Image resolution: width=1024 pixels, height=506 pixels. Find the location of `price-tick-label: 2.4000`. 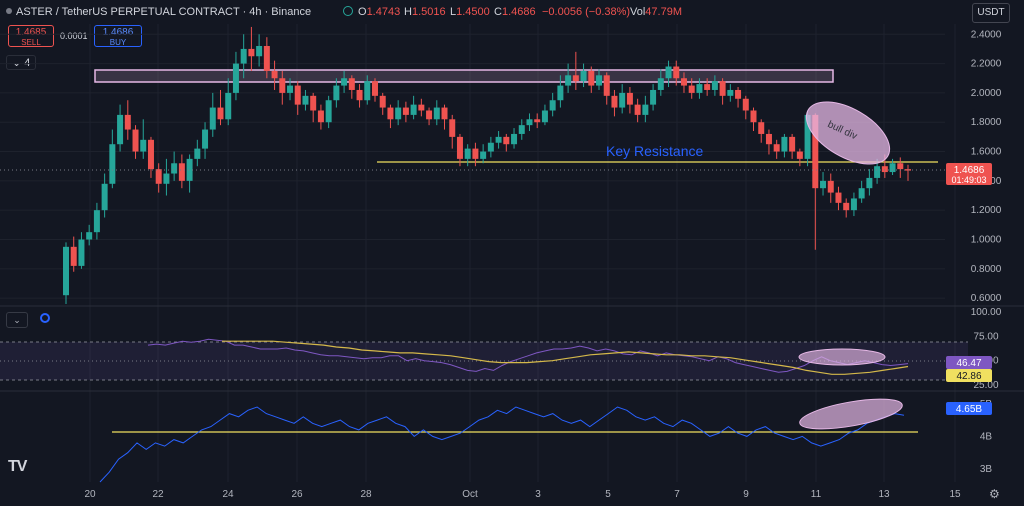

price-tick-label: 2.4000 is located at coordinates (986, 34).